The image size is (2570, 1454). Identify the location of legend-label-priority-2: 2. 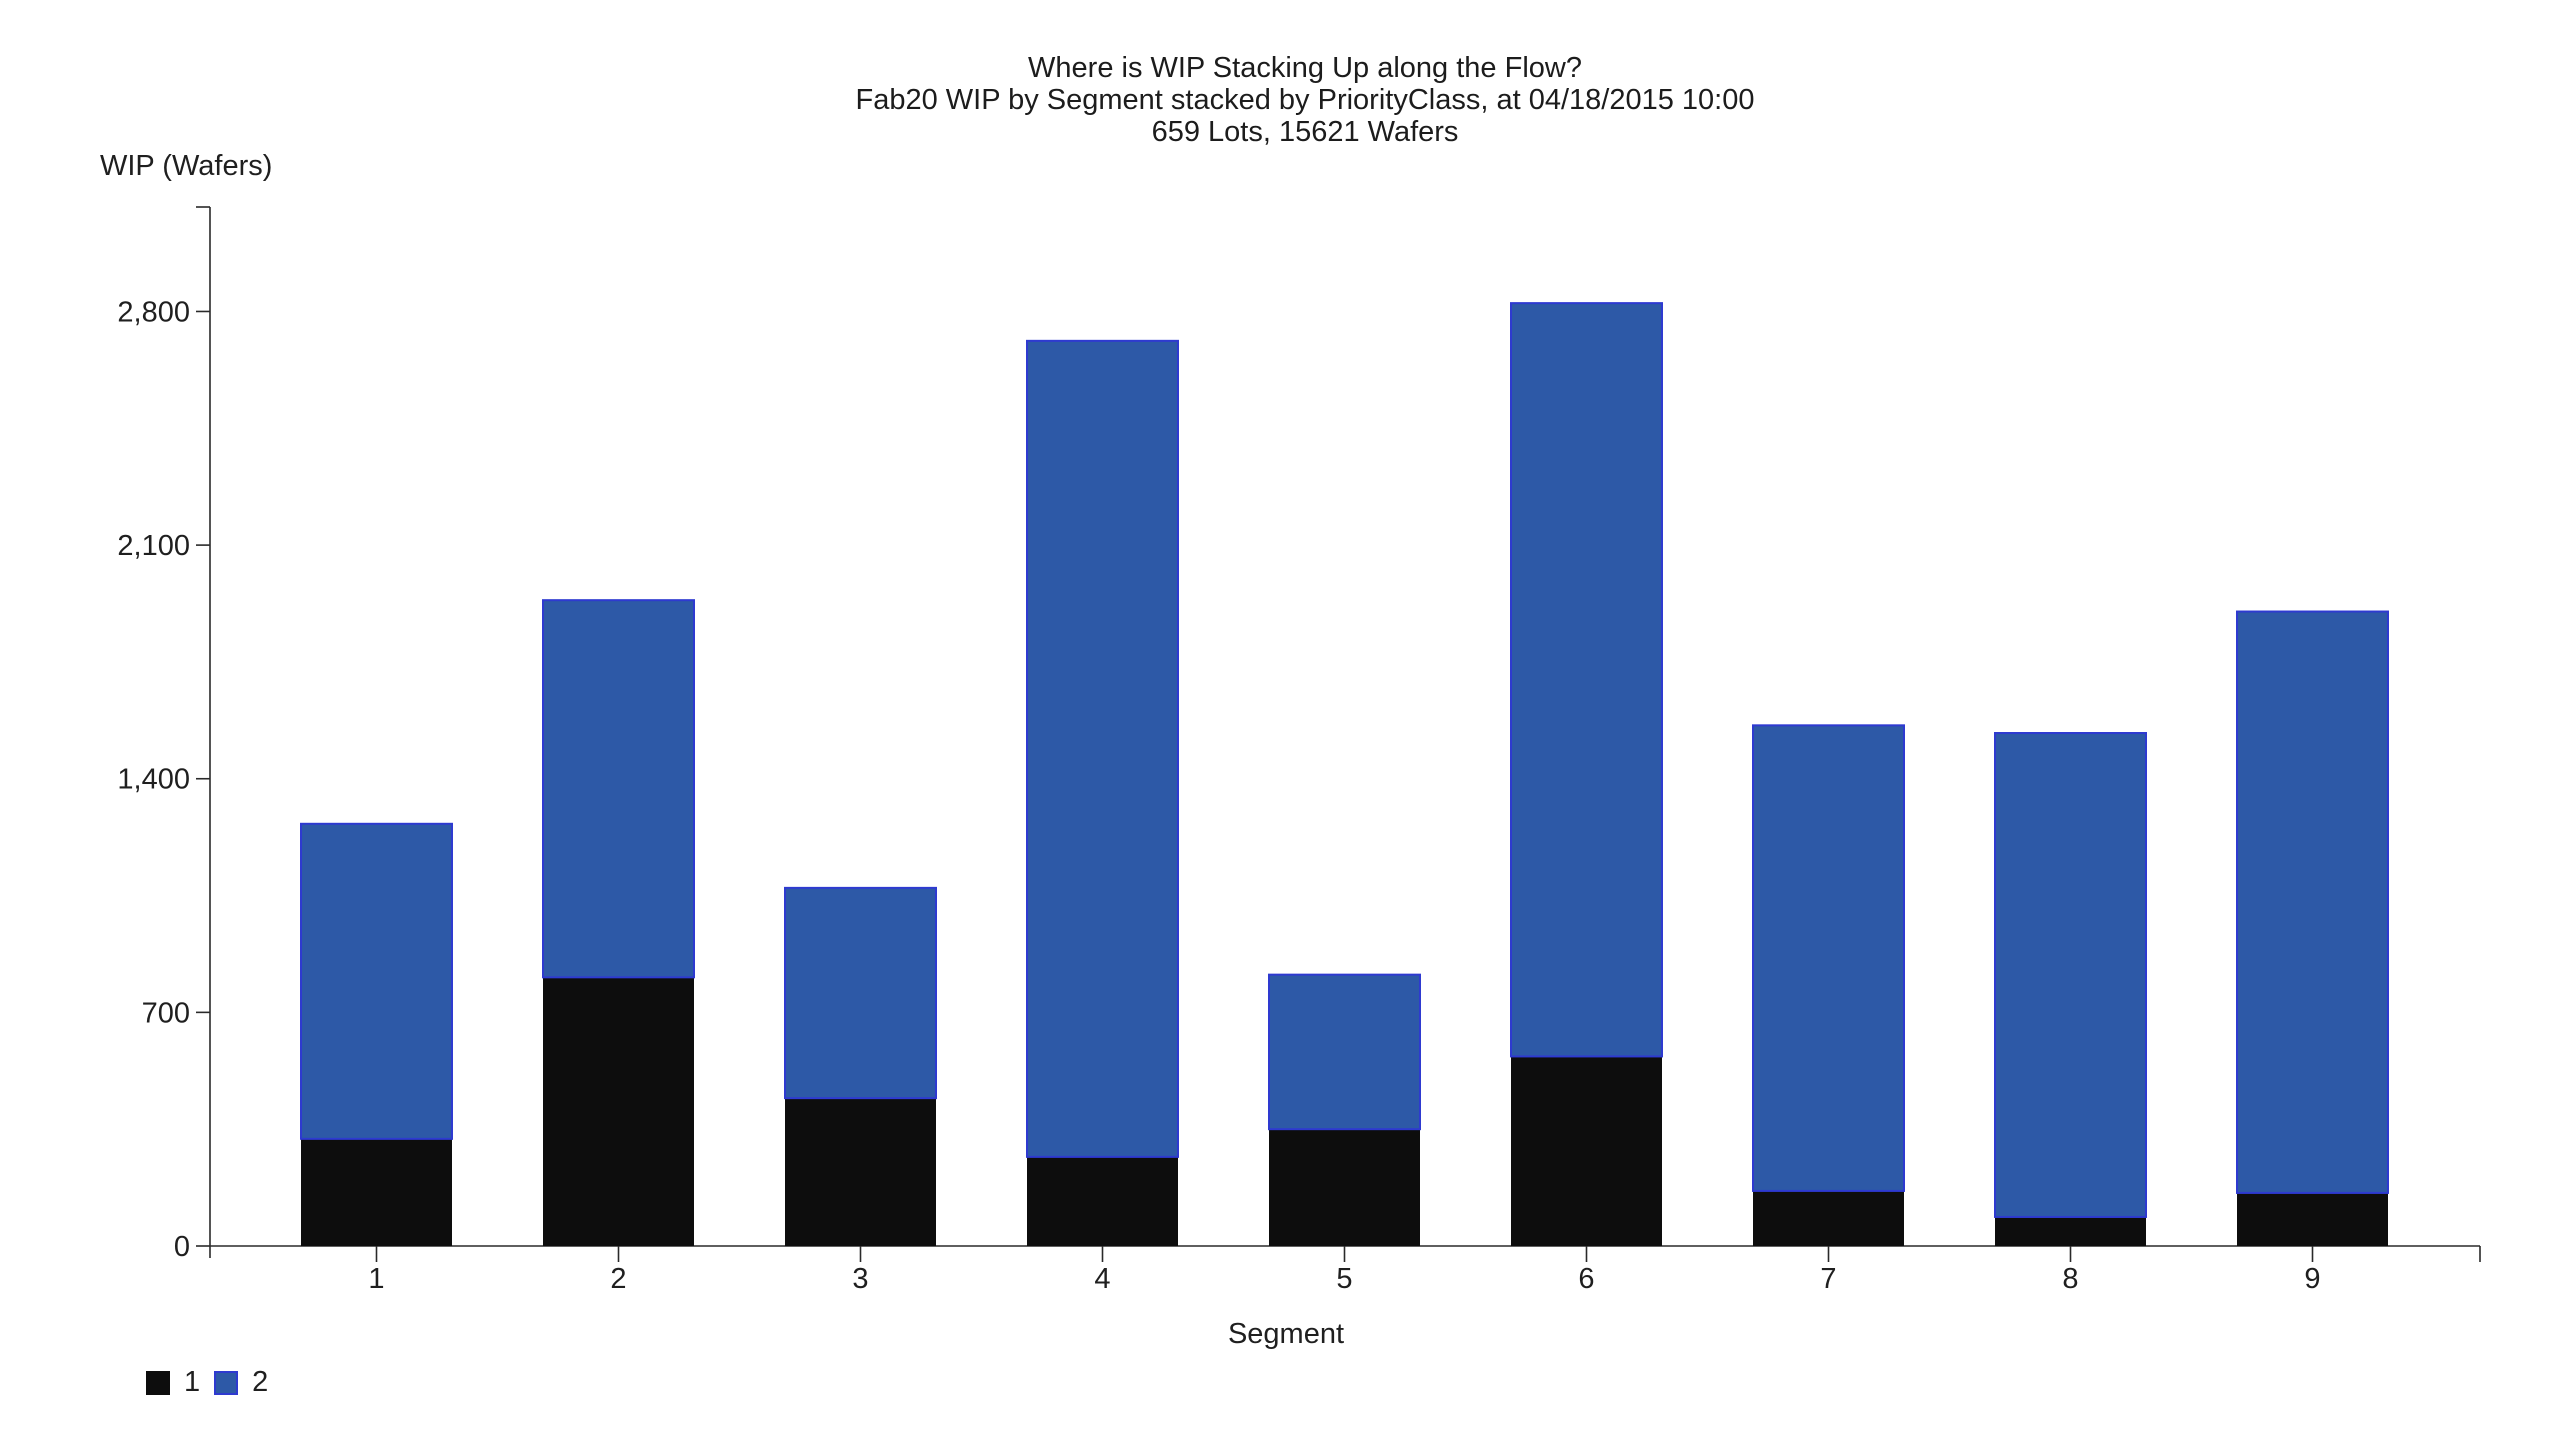
(260, 1382).